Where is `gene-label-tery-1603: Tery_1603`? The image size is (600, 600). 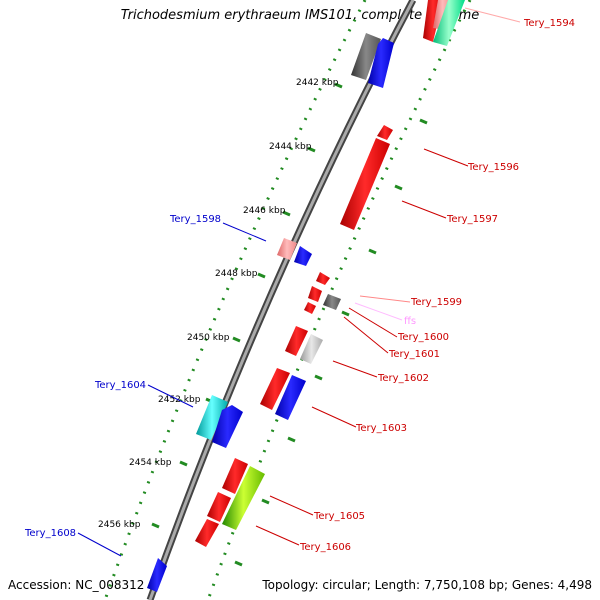 gene-label-tery-1603: Tery_1603 is located at coordinates (381, 428).